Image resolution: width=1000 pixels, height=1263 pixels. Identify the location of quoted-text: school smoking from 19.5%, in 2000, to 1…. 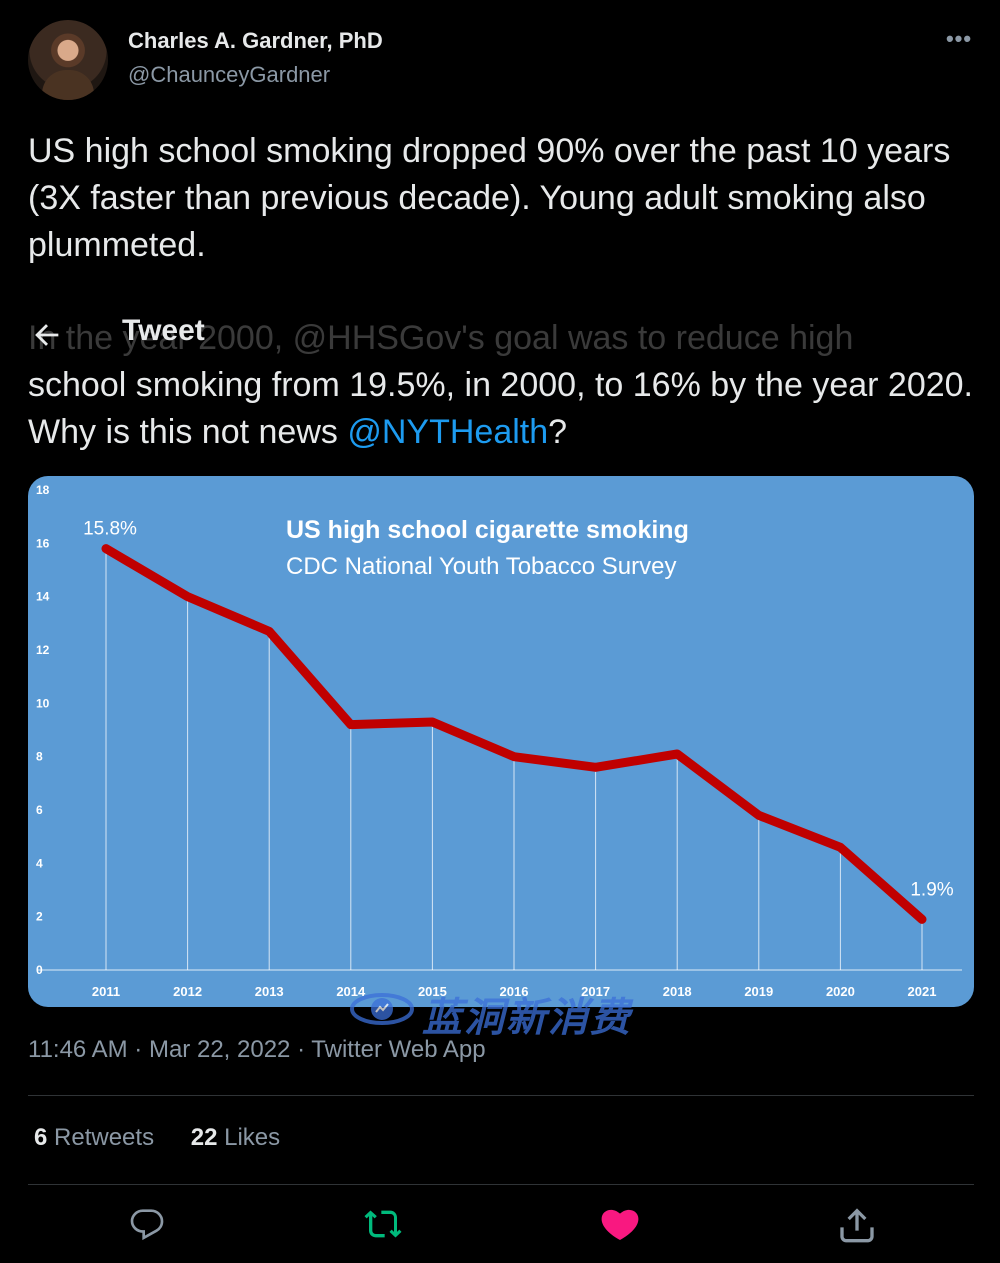
(503, 409).